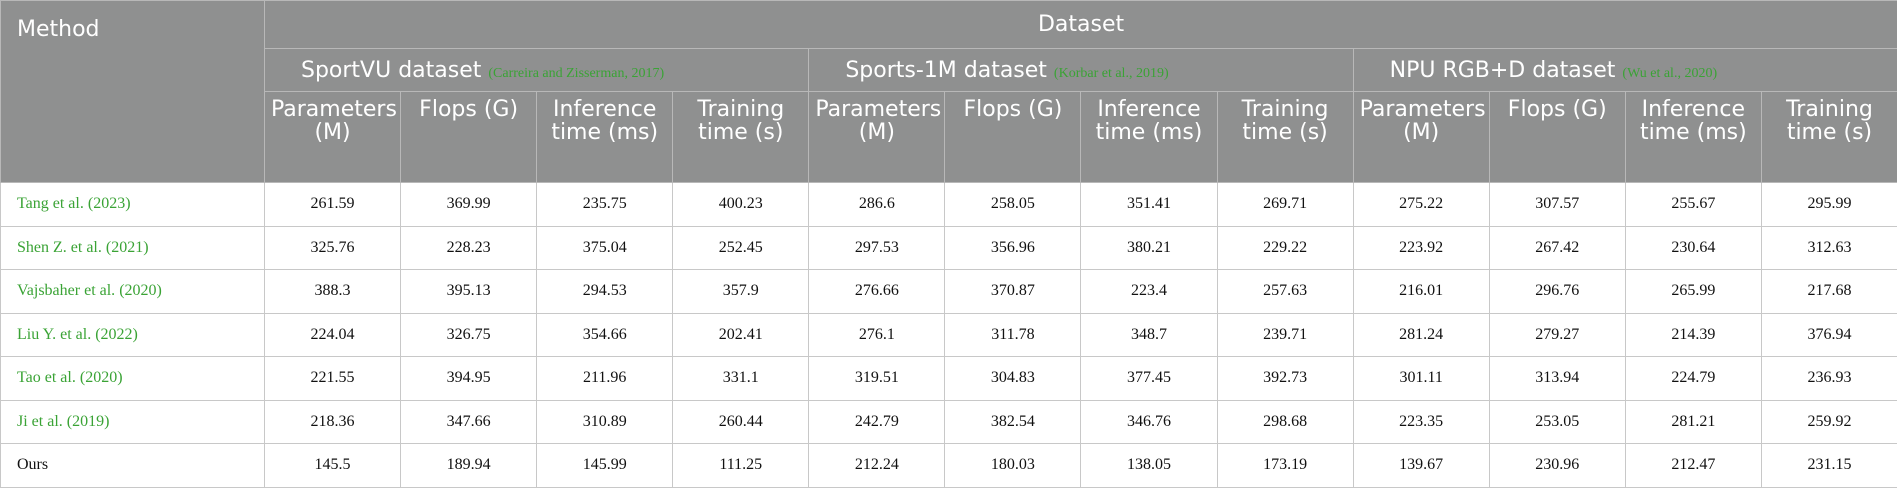 This screenshot has width=1897, height=488. I want to click on value-cell: 189.94, so click(469, 466).